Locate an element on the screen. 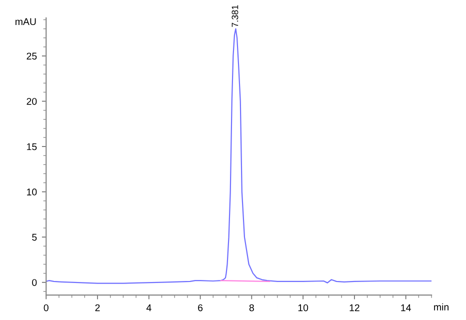  y-tick-label: 5 is located at coordinates (34, 237).